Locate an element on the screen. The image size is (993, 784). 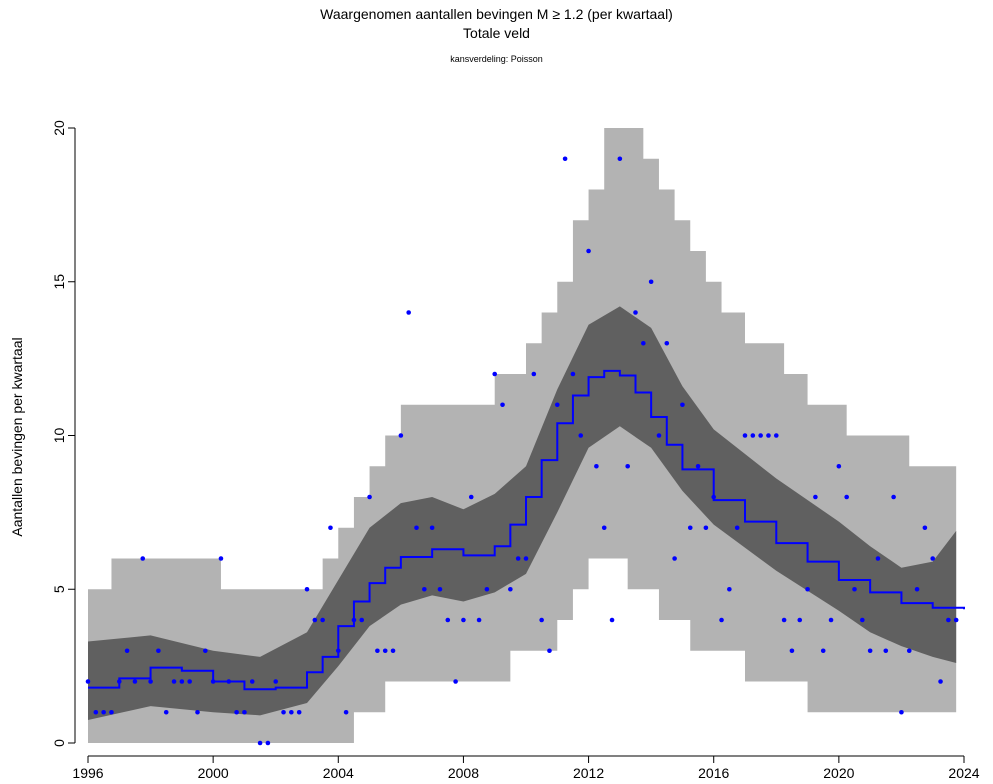
y-tick-label: 5 is located at coordinates (59, 589).